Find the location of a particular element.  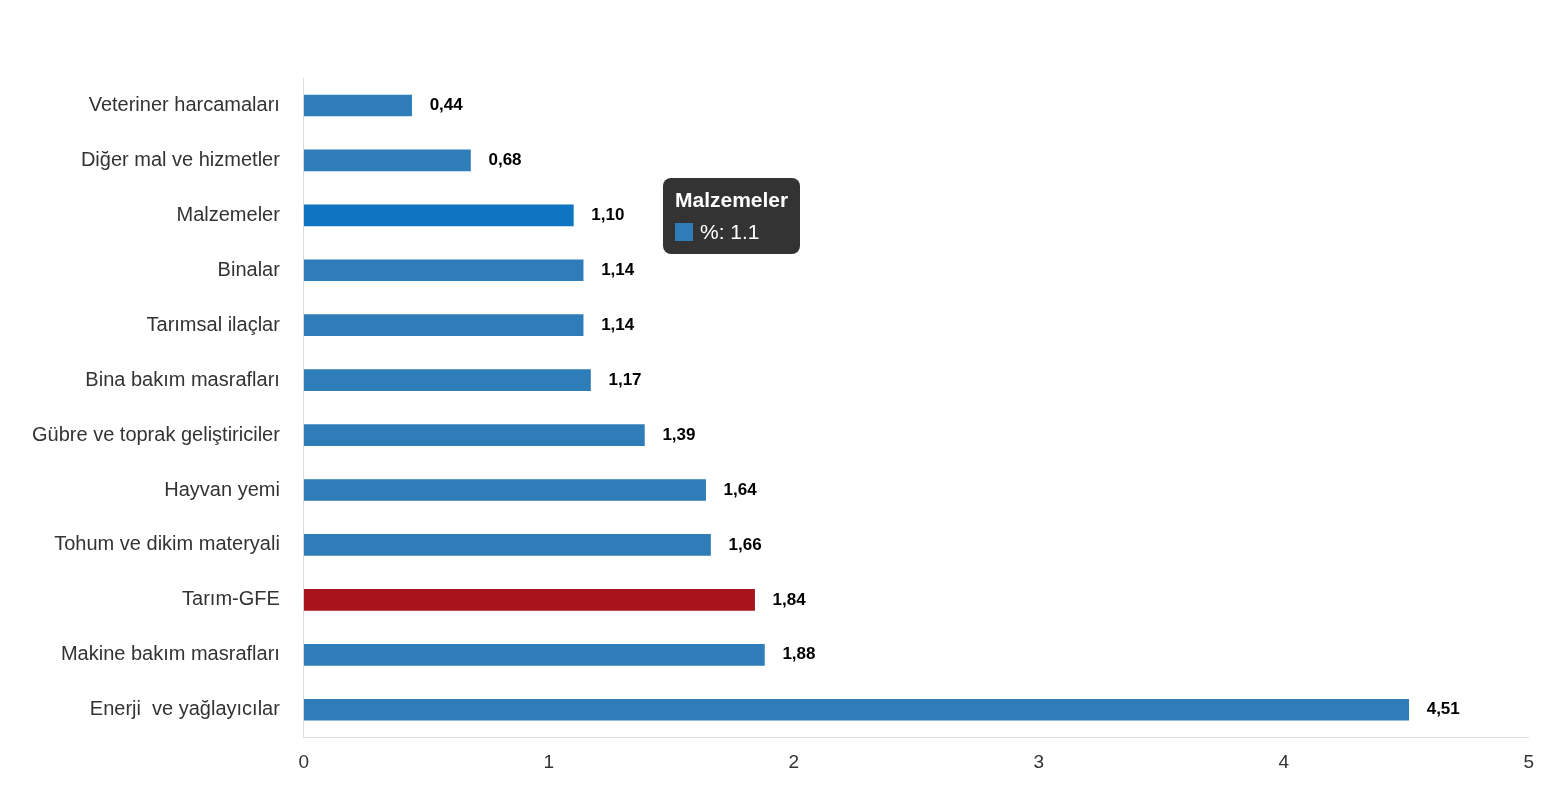

y-tick-label: Diğer mal ve hizmetler is located at coordinates (180, 158).